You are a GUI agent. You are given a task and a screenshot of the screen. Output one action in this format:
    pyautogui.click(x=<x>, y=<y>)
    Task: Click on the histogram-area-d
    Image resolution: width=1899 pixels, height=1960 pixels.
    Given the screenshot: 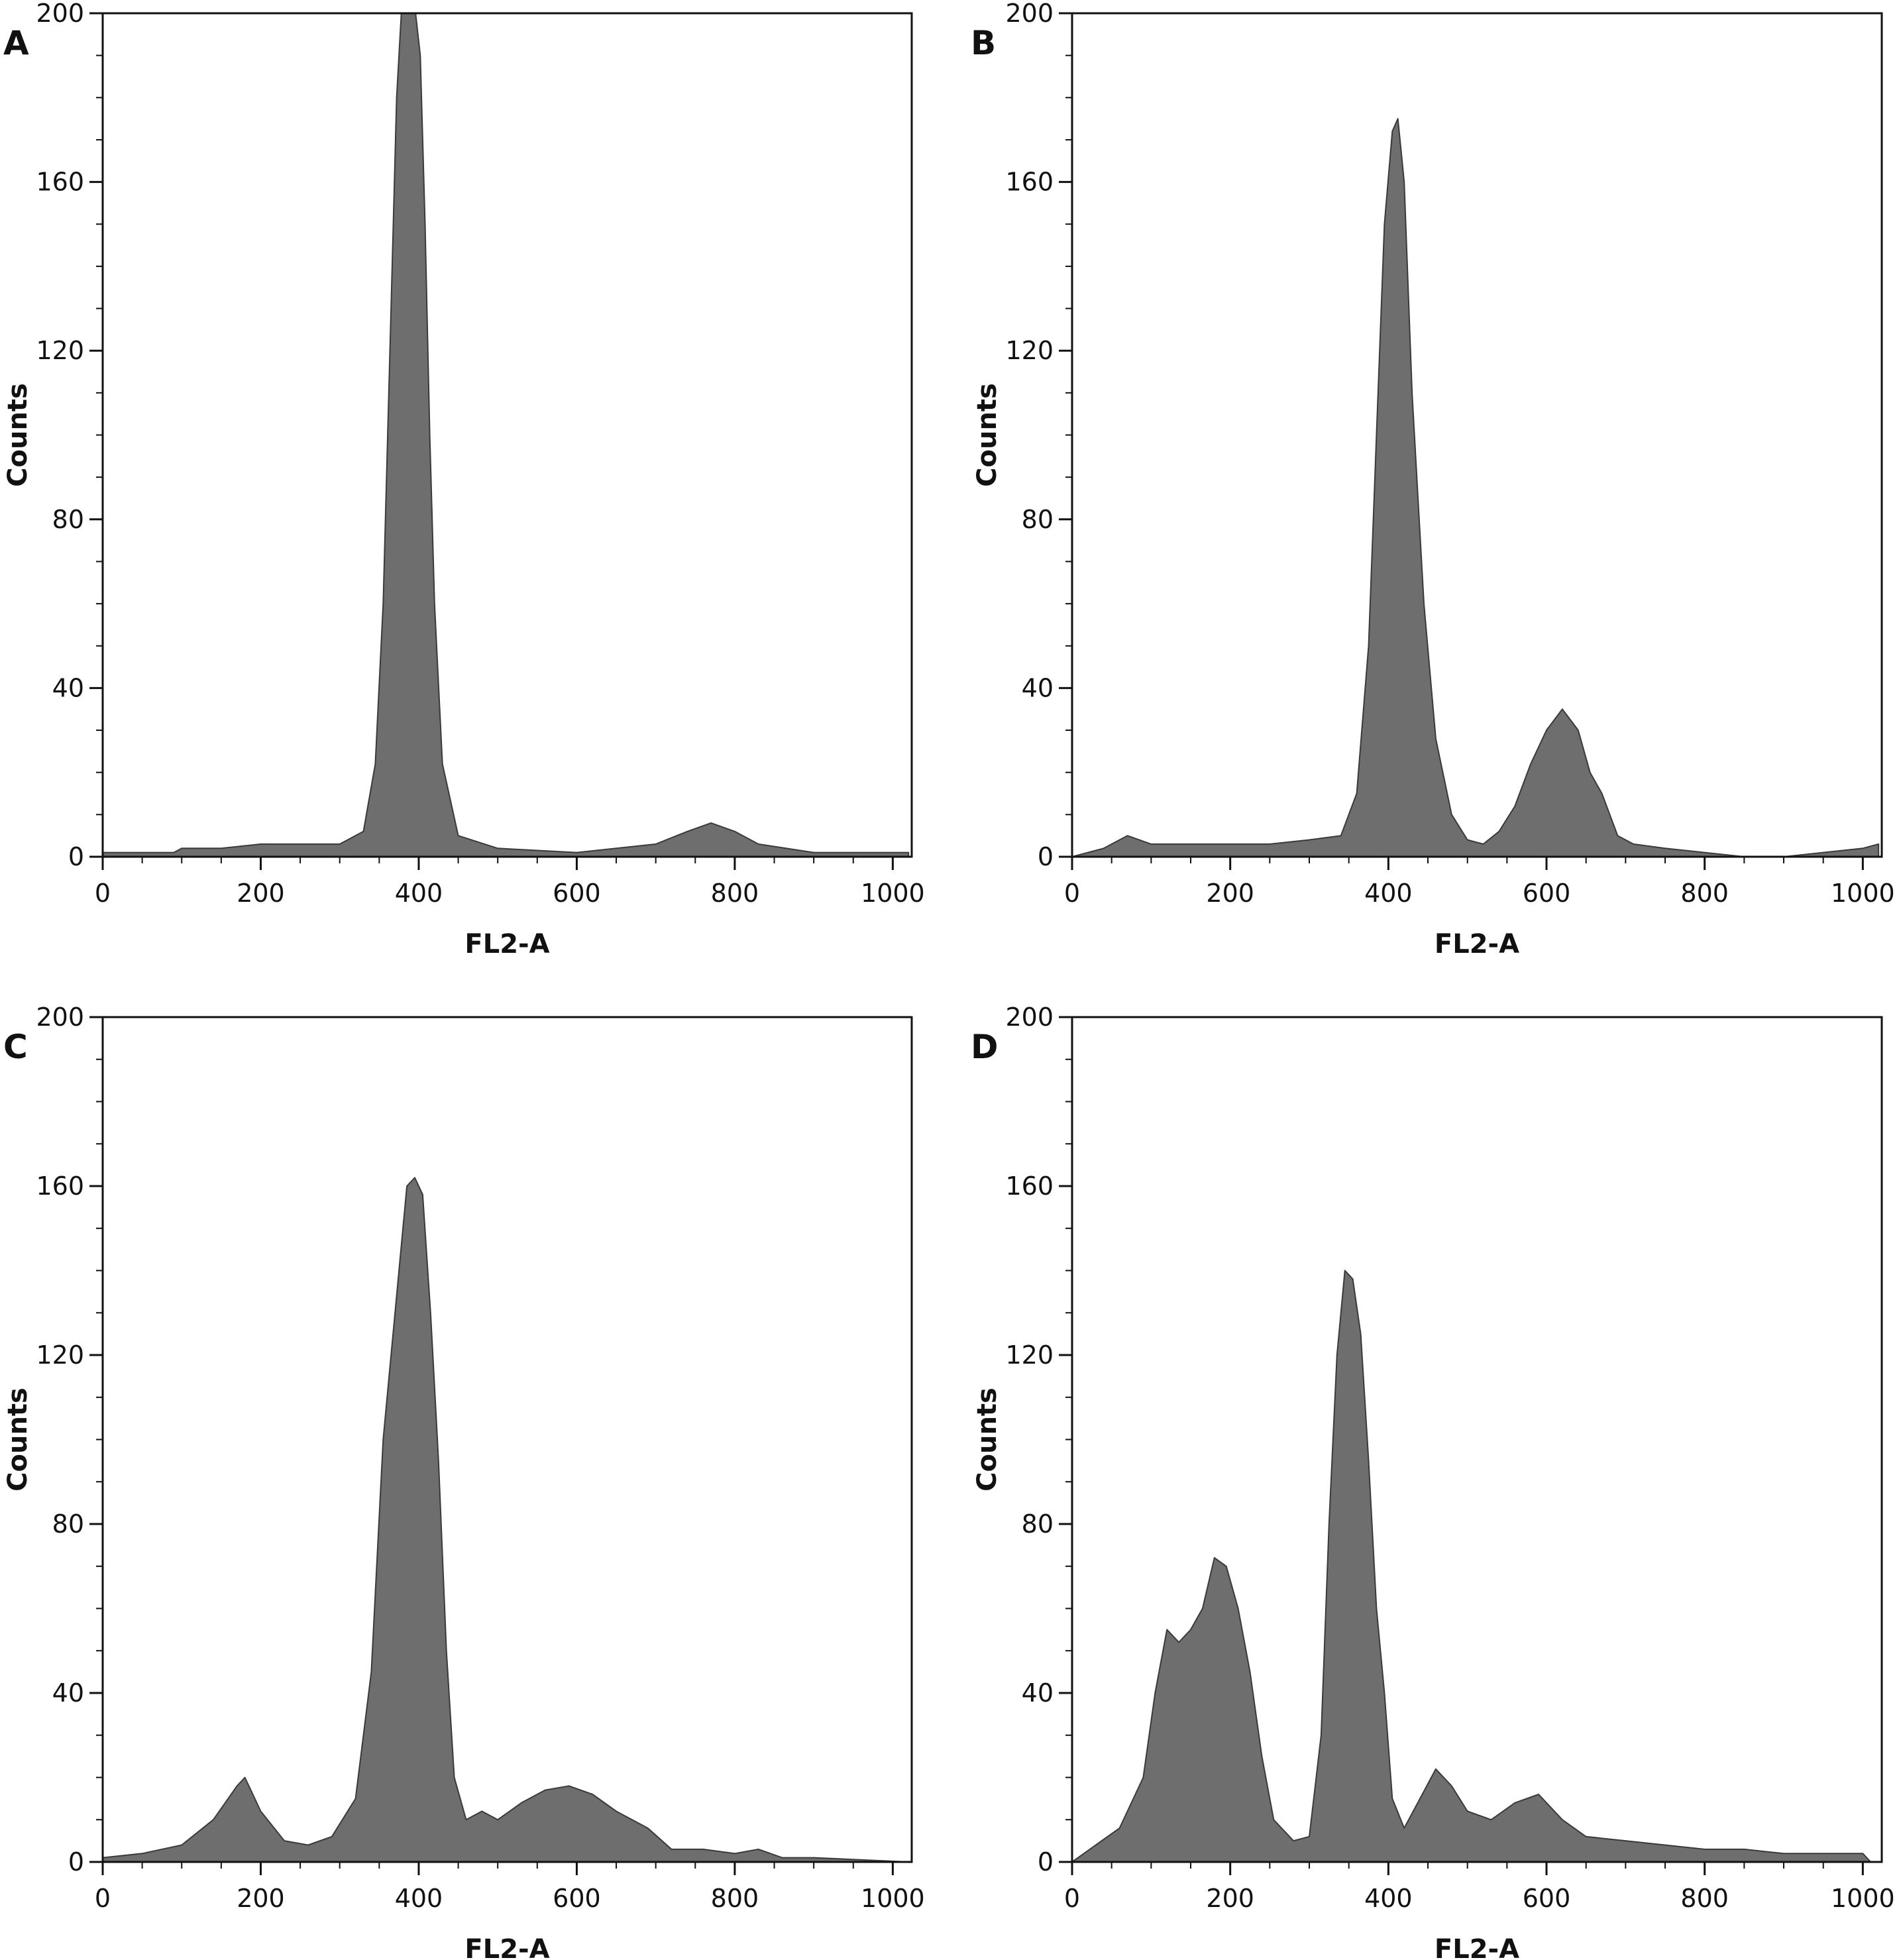 What is the action you would take?
    pyautogui.click(x=1472, y=1567)
    